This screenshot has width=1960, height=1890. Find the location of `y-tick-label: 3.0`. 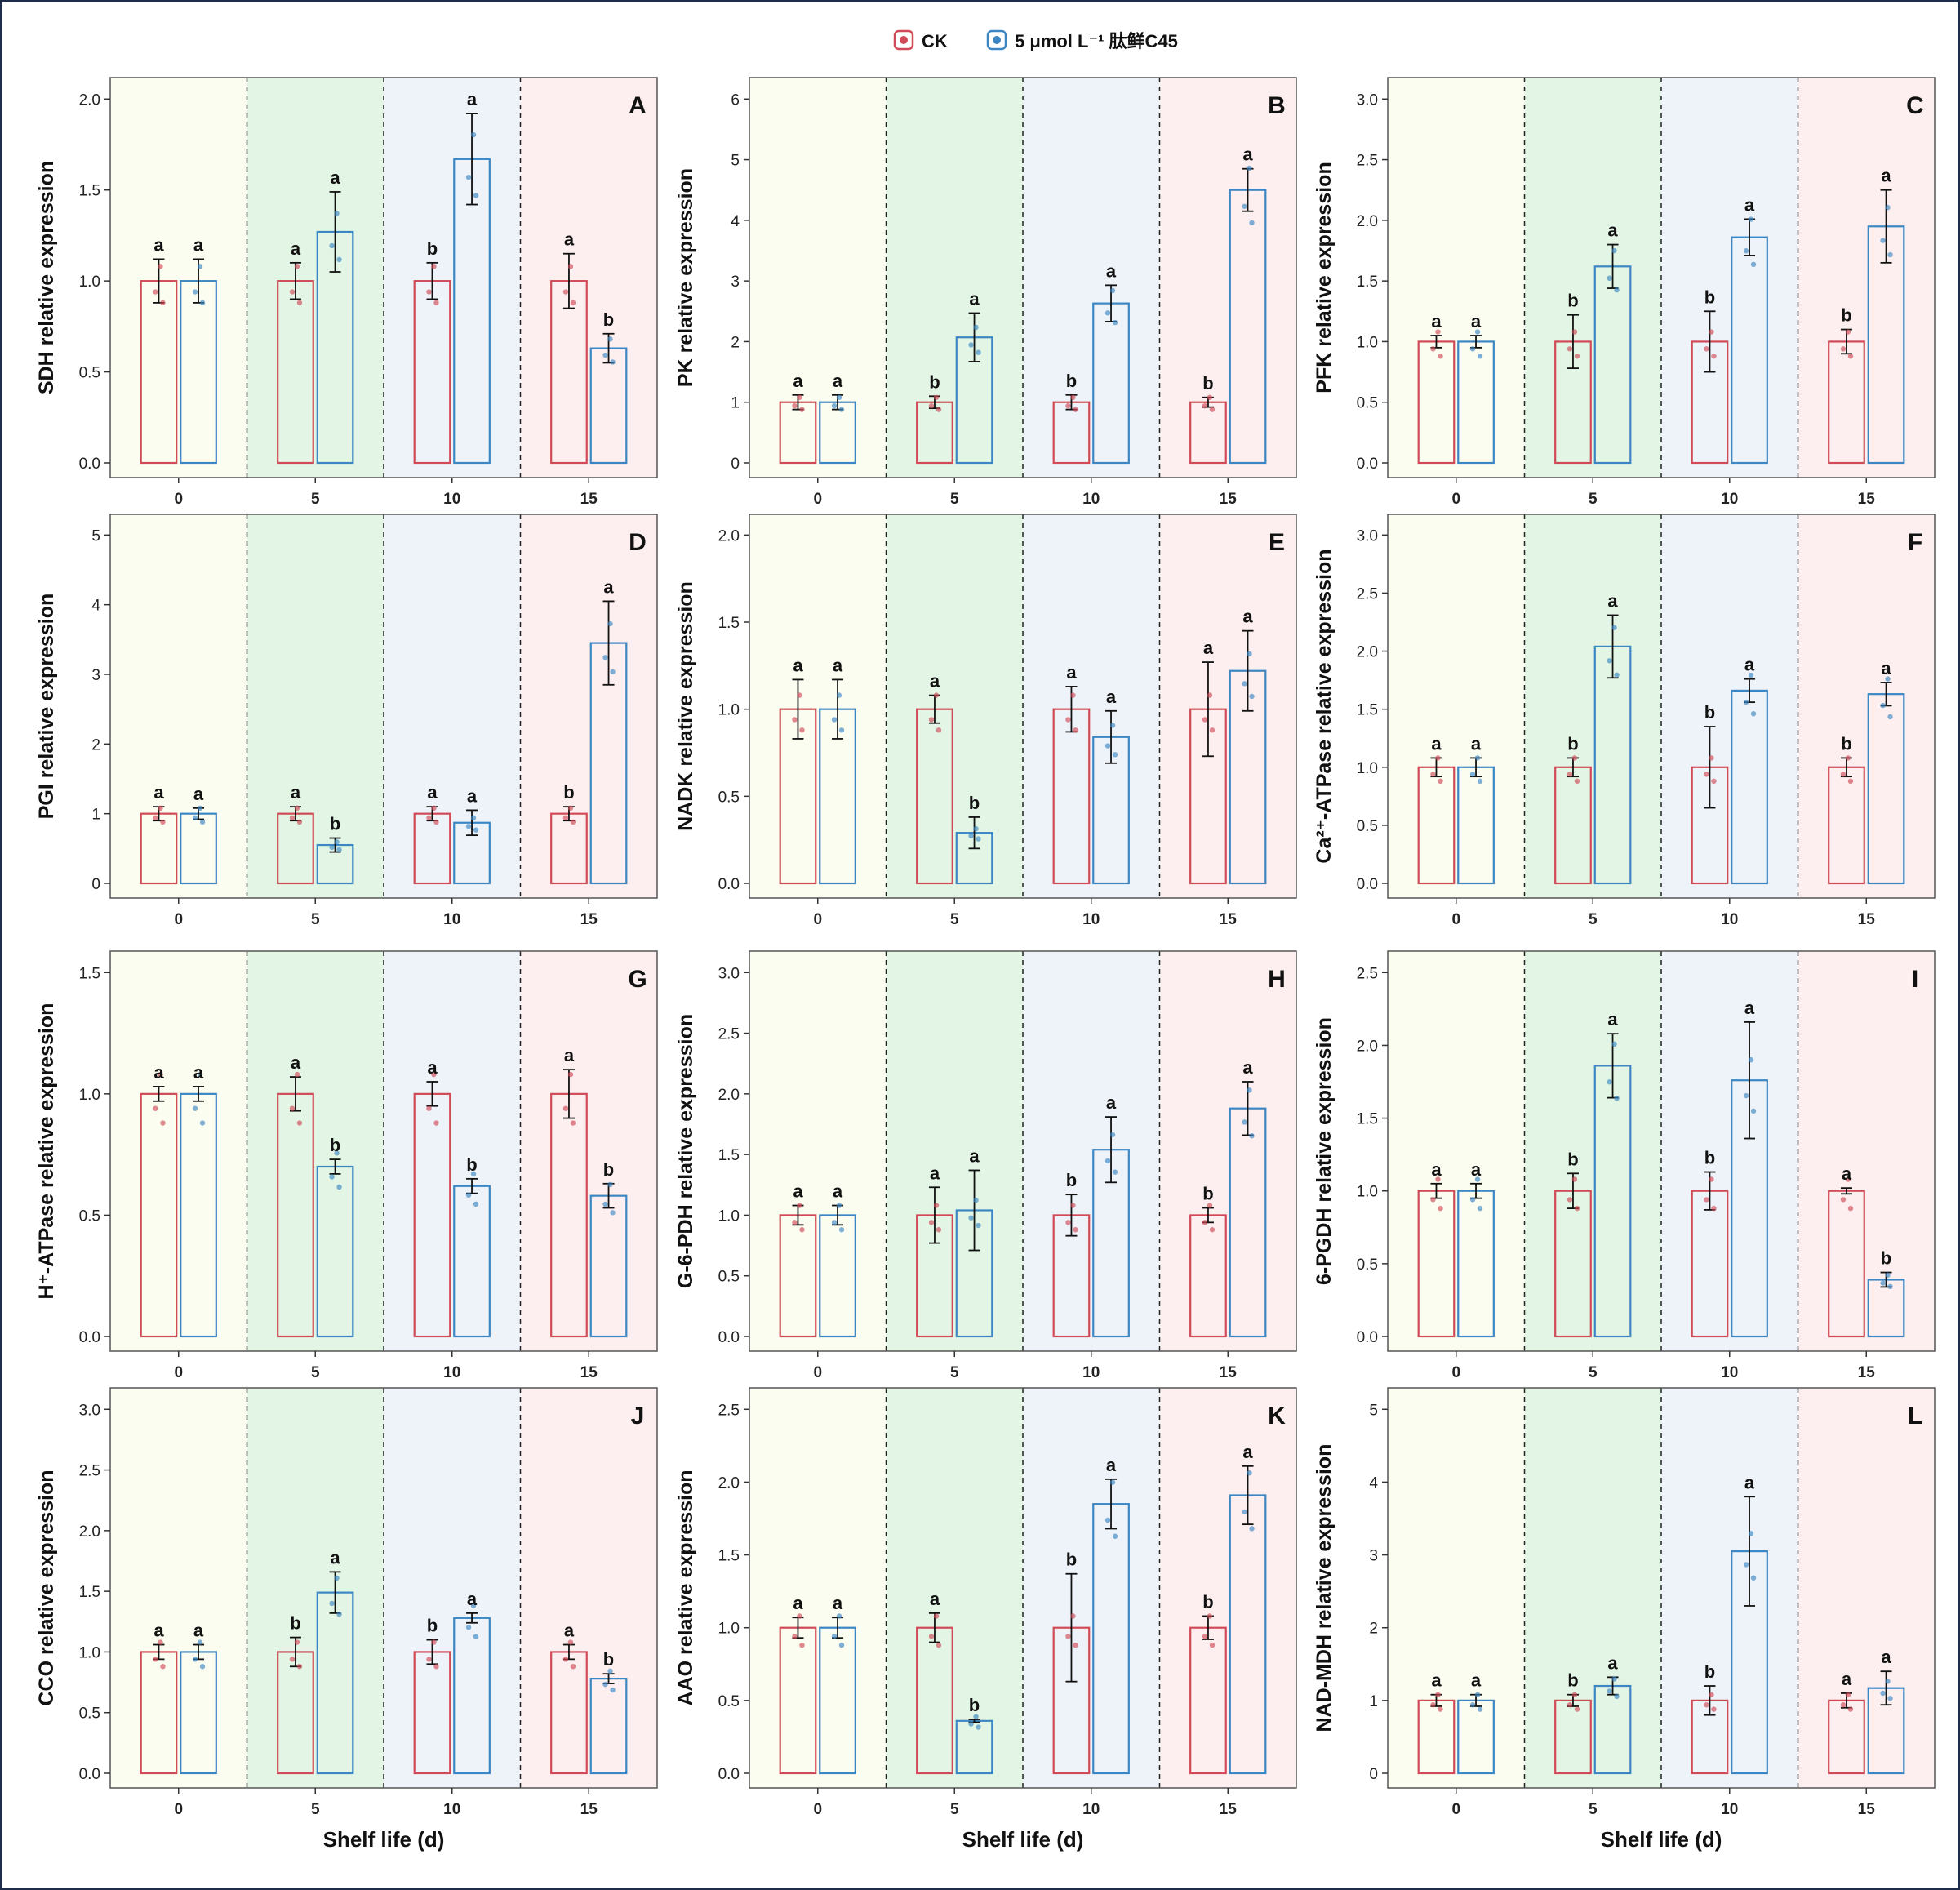

y-tick-label: 3.0 is located at coordinates (729, 973).